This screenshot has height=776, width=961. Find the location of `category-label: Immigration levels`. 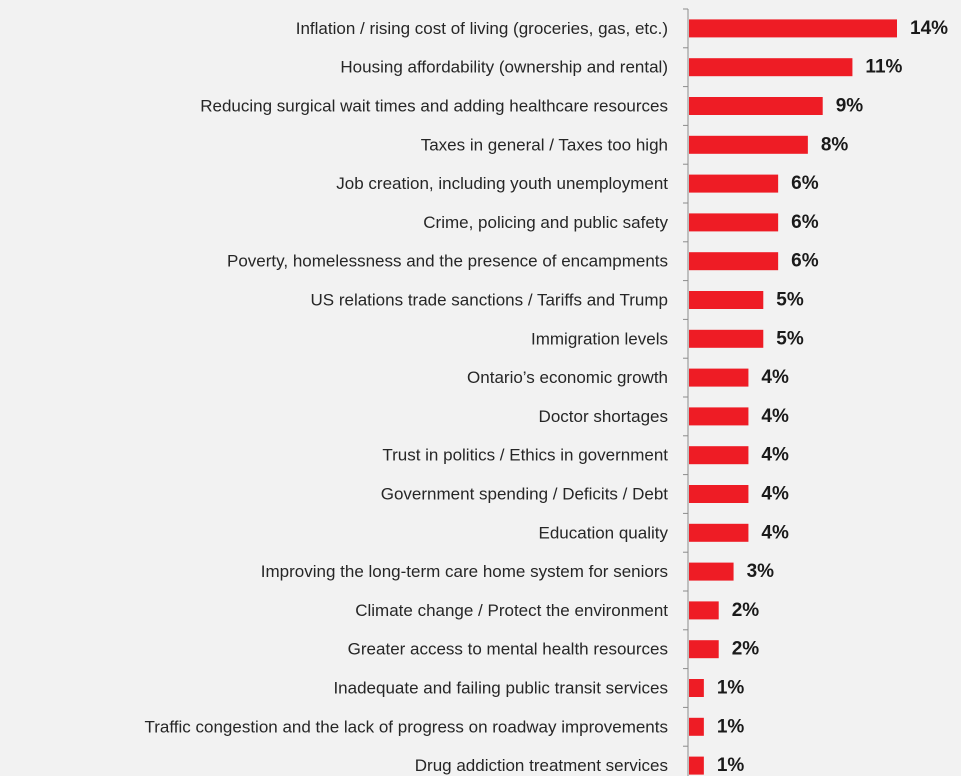

category-label: Immigration levels is located at coordinates (599, 338).